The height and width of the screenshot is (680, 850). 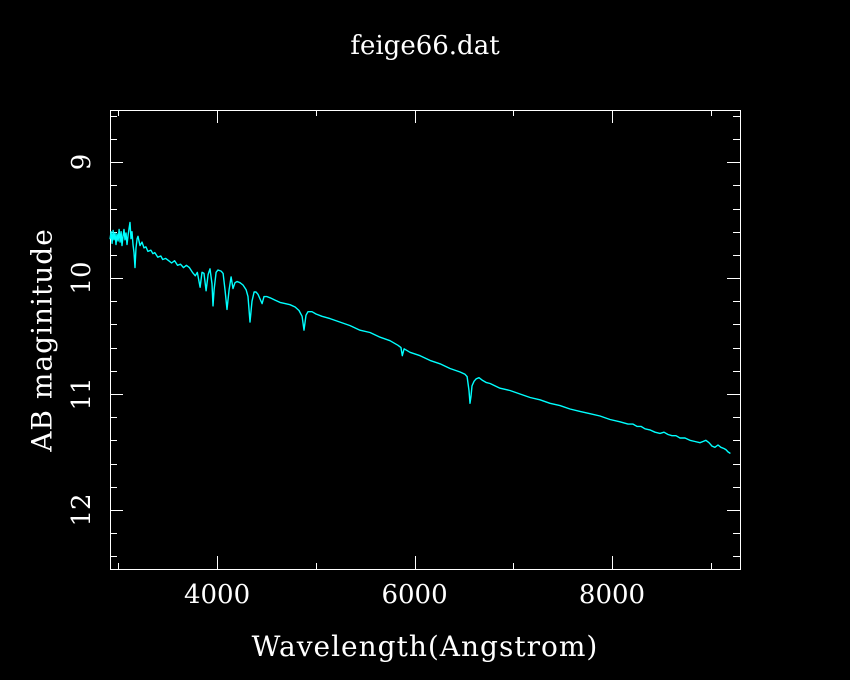 What do you see at coordinates (425, 46) in the screenshot?
I see `chart-title: feige66.dat` at bounding box center [425, 46].